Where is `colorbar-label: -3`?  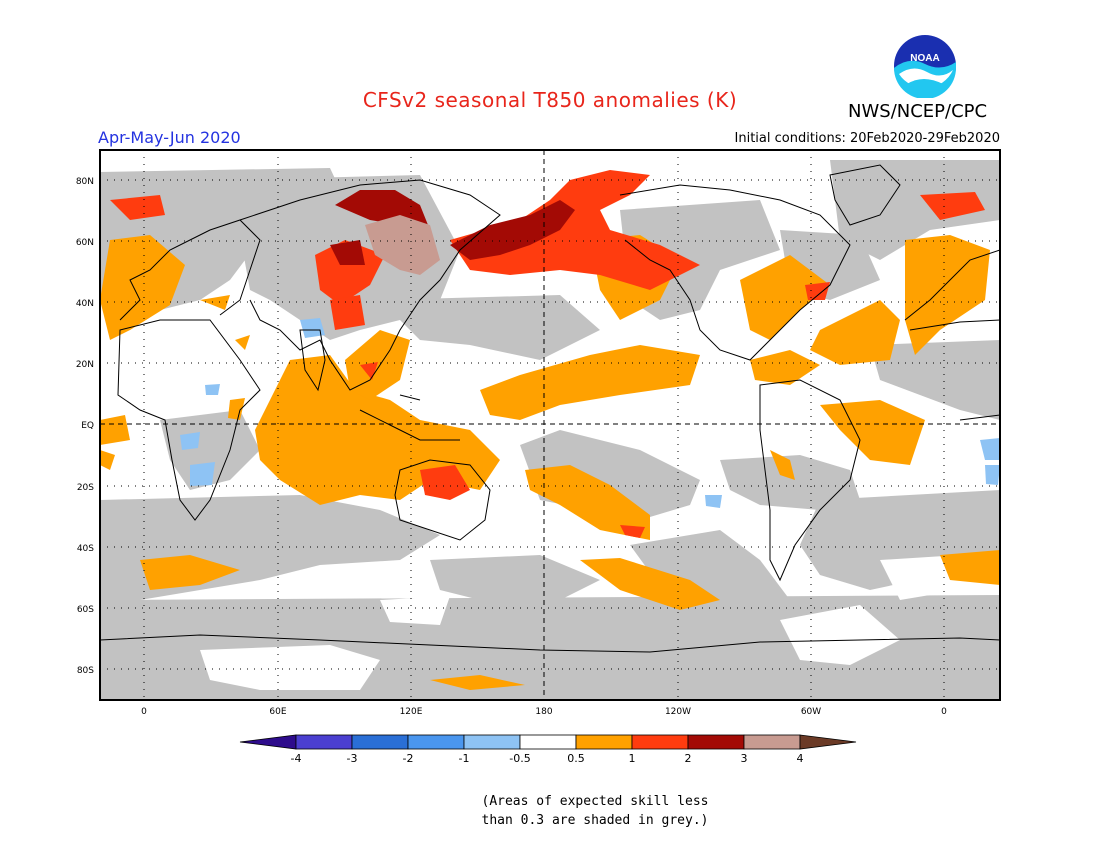 colorbar-label: -3 is located at coordinates (352, 758).